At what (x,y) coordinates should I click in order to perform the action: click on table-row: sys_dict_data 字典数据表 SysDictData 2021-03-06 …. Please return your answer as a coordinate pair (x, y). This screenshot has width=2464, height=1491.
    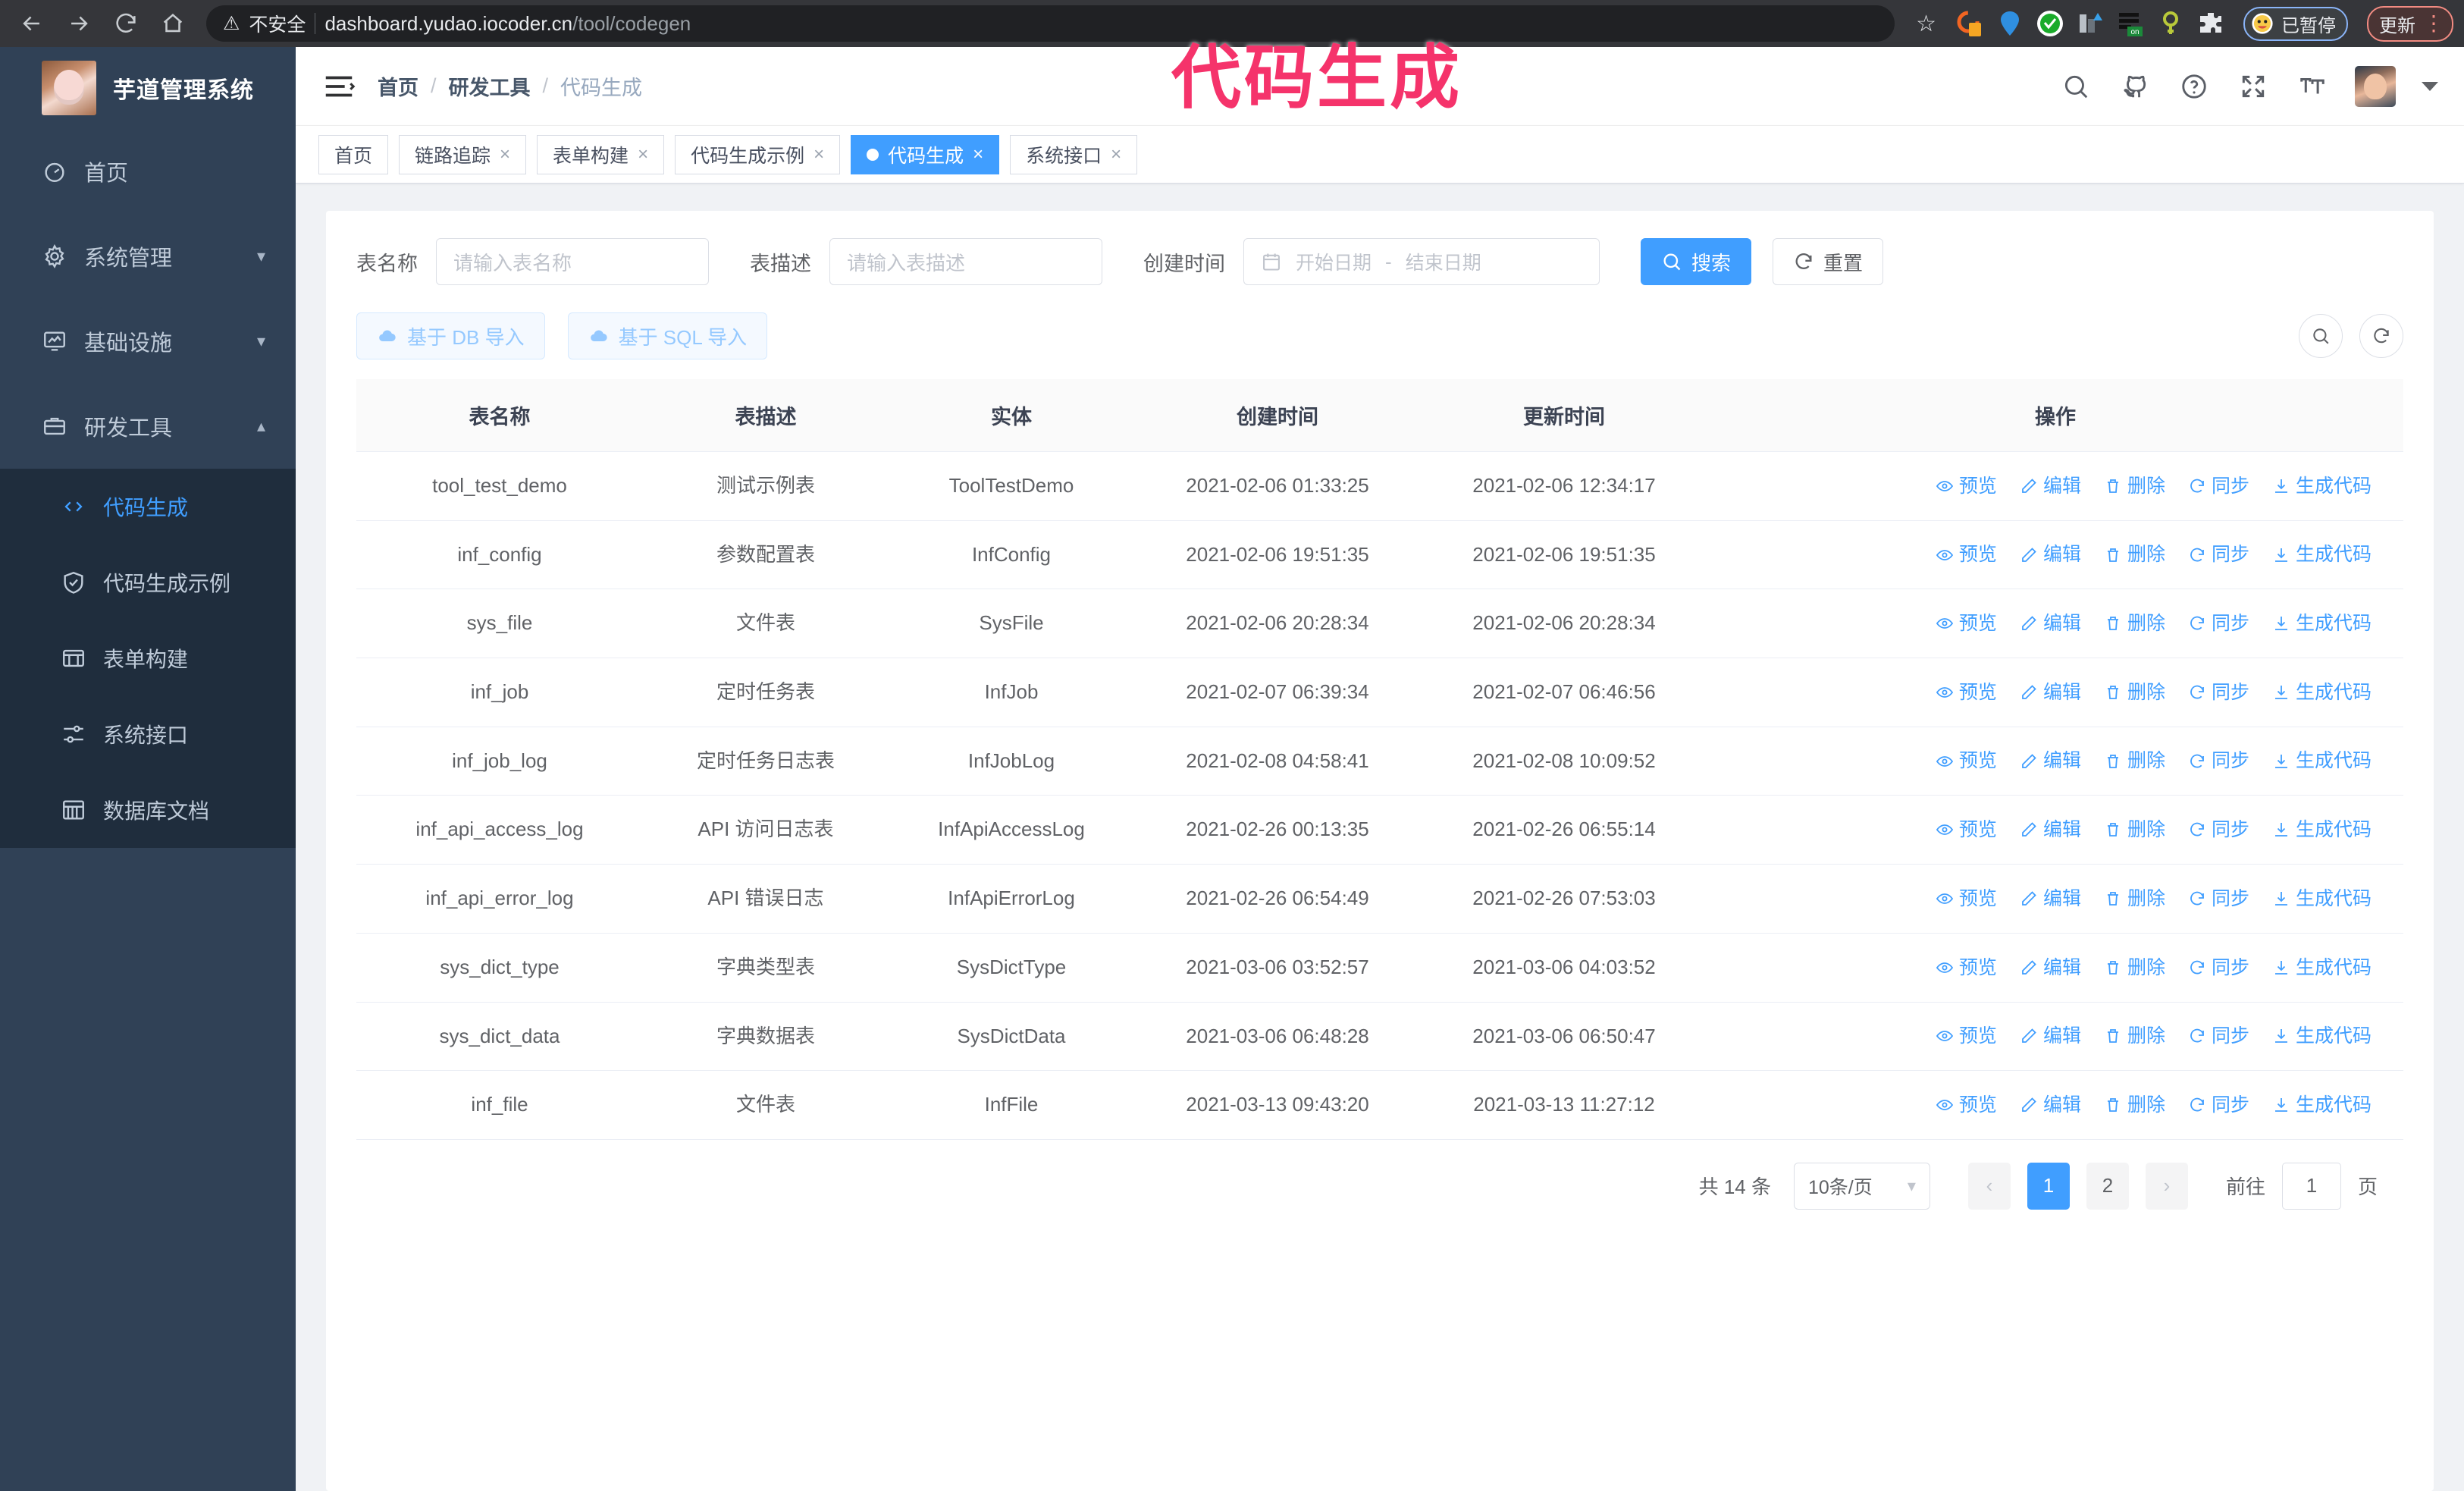
    Looking at the image, I should click on (1379, 1037).